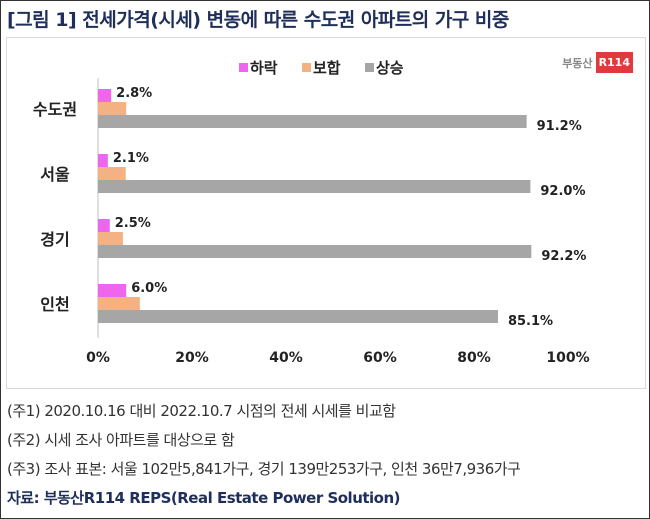 This screenshot has width=650, height=519. Describe the element at coordinates (243, 67) in the screenshot. I see `legend-swatch-하락` at that location.